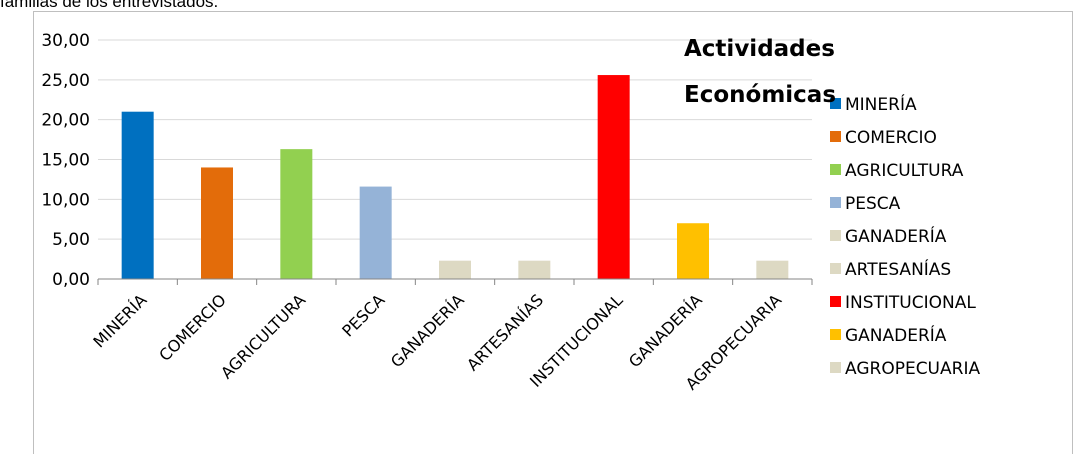 Image resolution: width=1075 pixels, height=455 pixels. Describe the element at coordinates (910, 303) in the screenshot. I see `legend-label: INSTITUCIONAL` at that location.